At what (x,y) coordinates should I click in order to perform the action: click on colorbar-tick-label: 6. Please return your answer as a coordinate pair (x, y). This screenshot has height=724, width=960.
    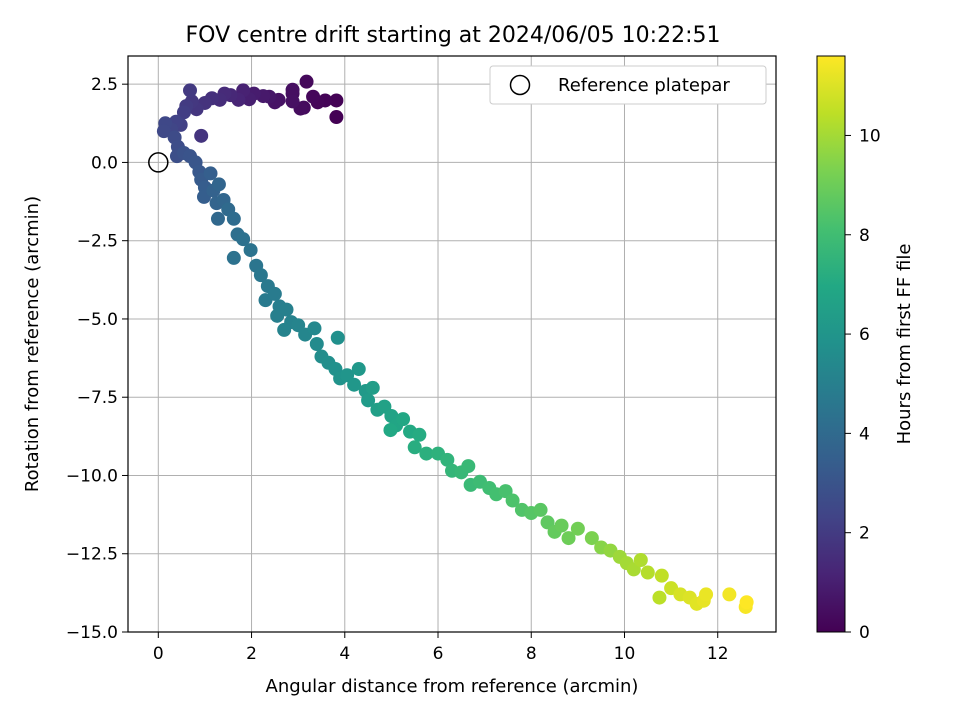
    Looking at the image, I should click on (864, 335).